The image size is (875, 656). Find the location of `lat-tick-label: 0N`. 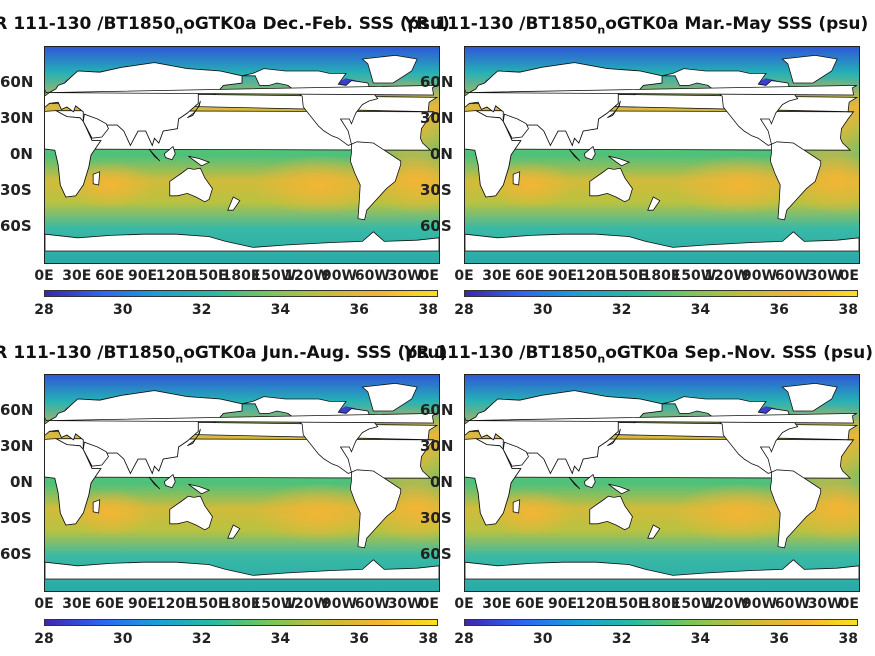

lat-tick-label: 0N is located at coordinates (441, 154).